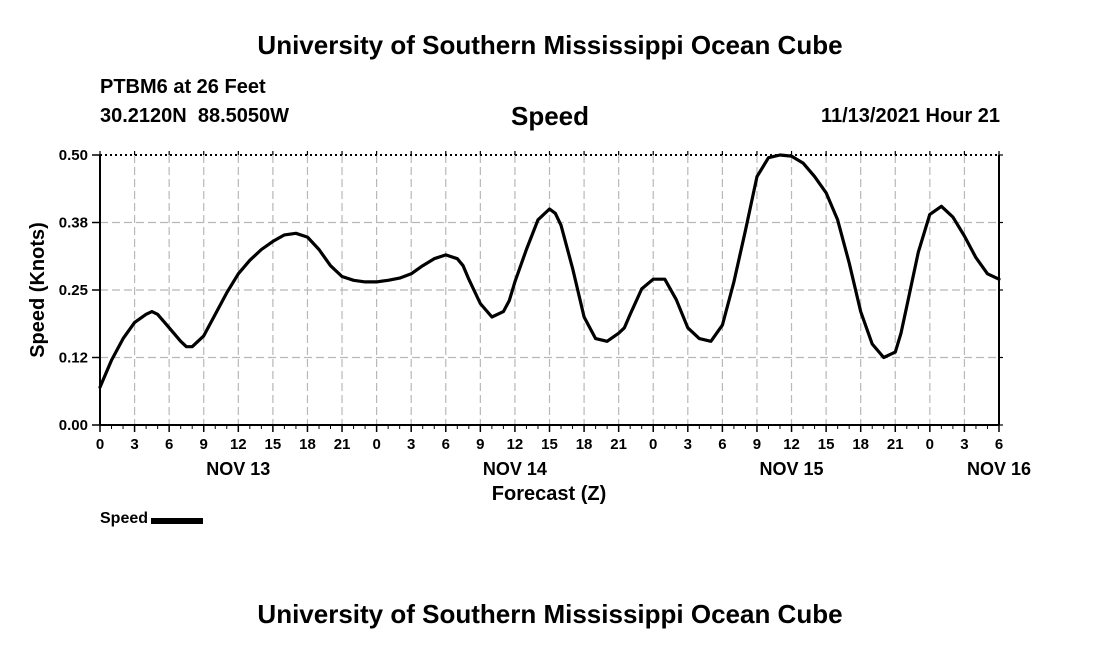 Image resolution: width=1100 pixels, height=650 pixels. I want to click on y-tick-label: 0.25, so click(73, 290).